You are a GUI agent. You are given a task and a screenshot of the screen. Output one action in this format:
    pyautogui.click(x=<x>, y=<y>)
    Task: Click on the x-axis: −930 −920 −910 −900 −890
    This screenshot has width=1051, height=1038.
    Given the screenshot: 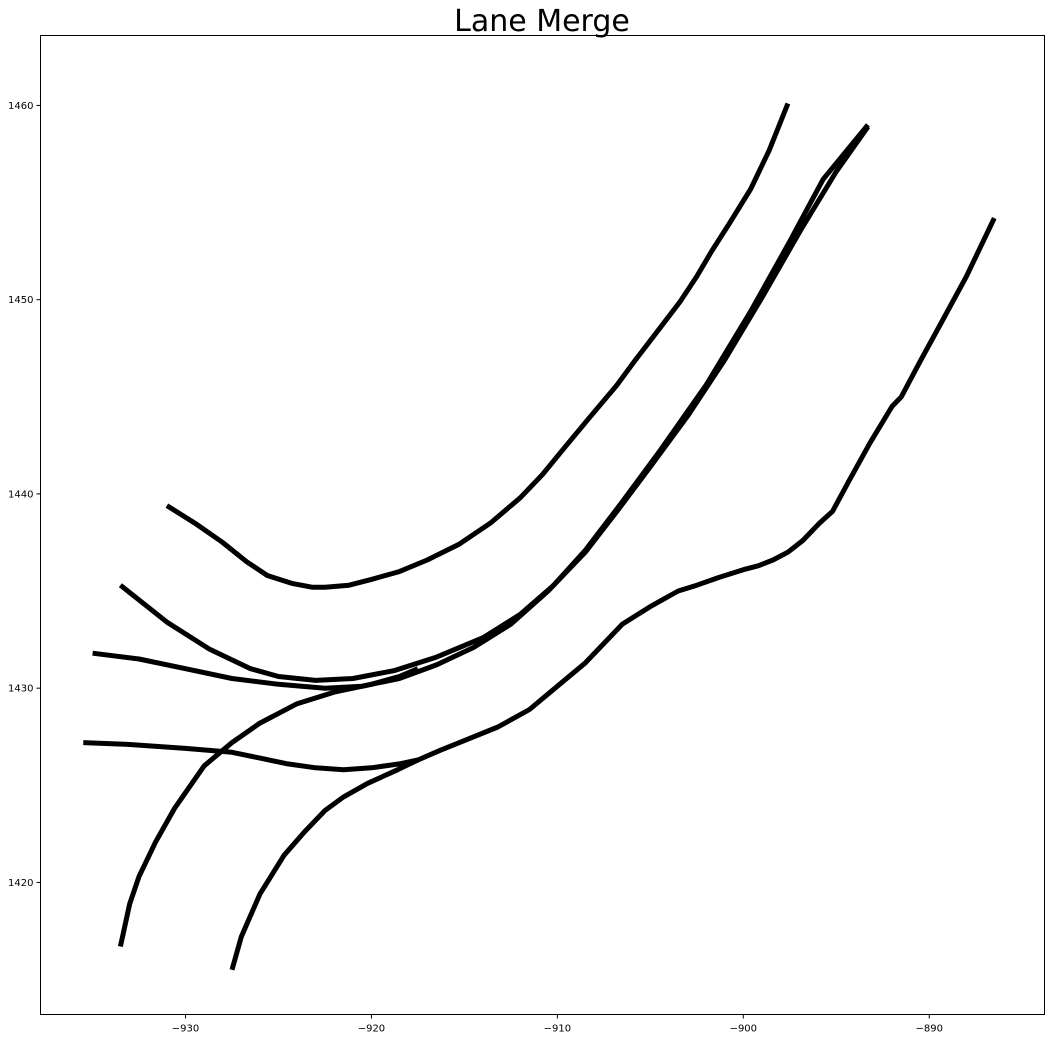 What is the action you would take?
    pyautogui.click(x=557, y=1024)
    